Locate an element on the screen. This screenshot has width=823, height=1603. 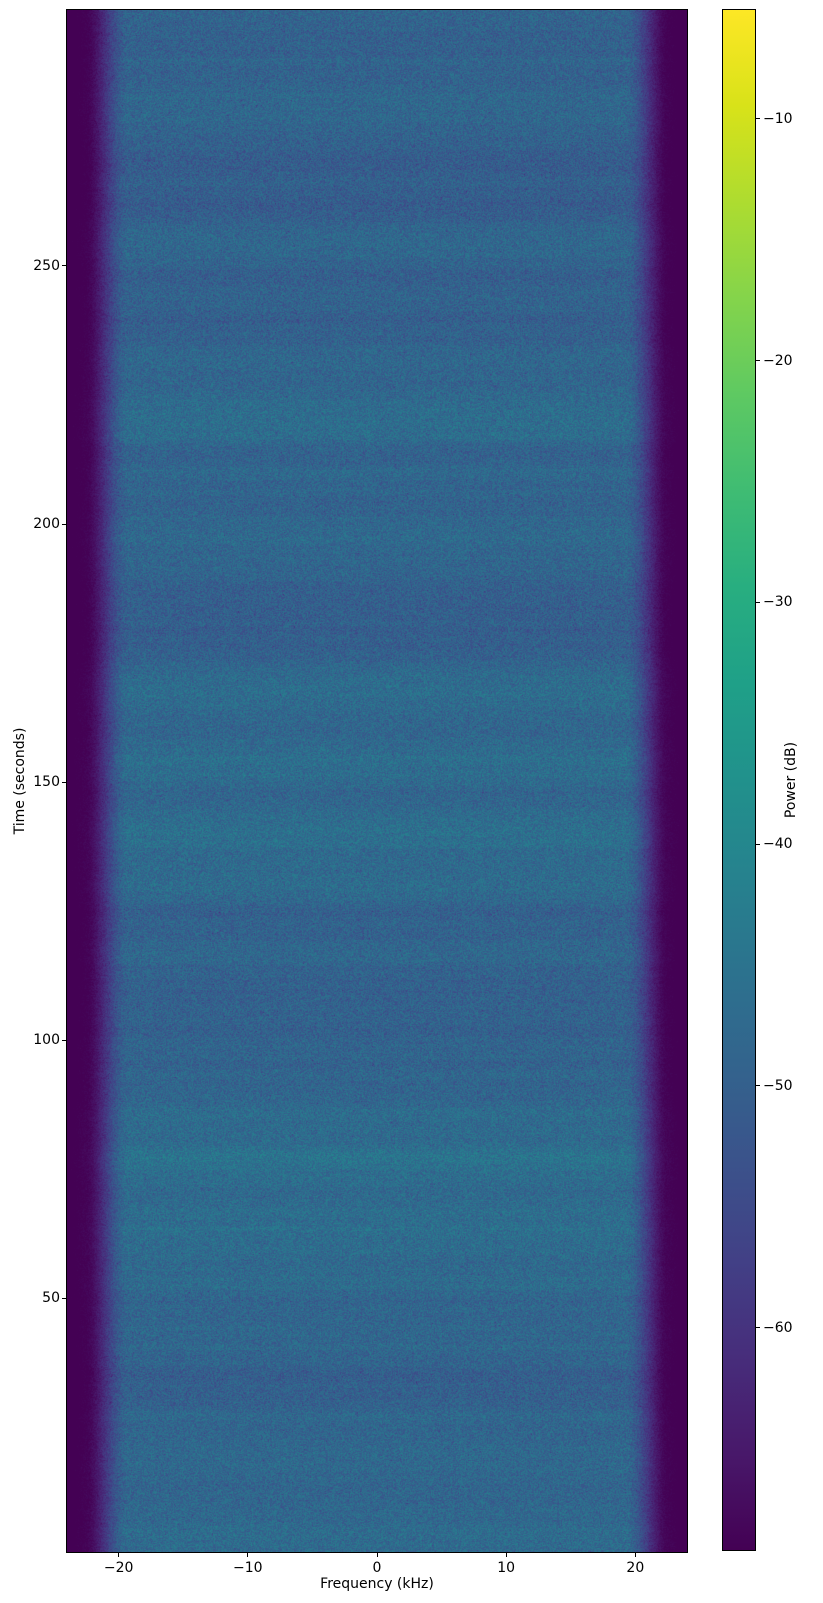
colorbar is located at coordinates (739, 780).